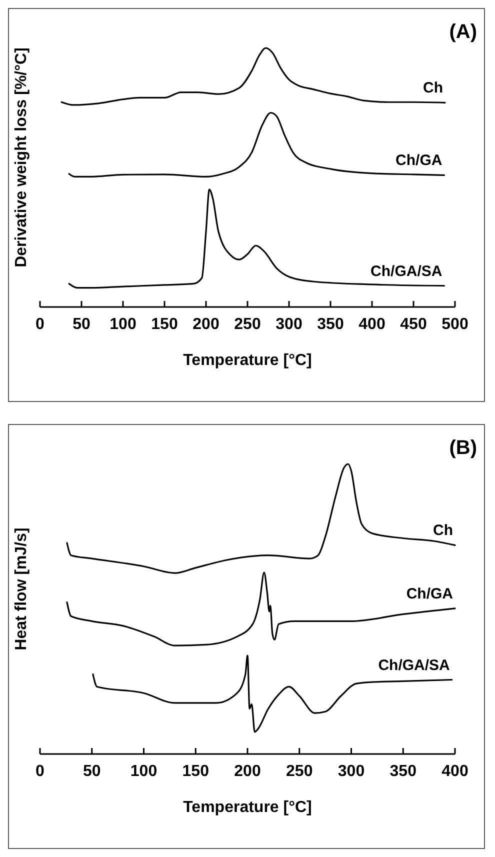  What do you see at coordinates (413, 324) in the screenshot?
I see `x-tick-label: 450` at bounding box center [413, 324].